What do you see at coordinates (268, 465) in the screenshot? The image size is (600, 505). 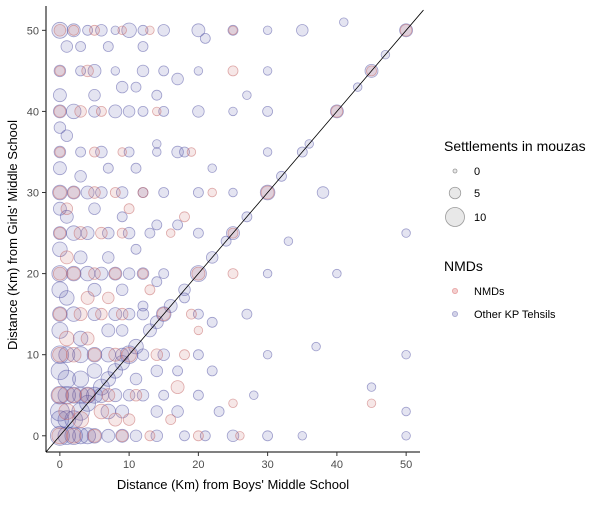 I see `x-tick-label: 30` at bounding box center [268, 465].